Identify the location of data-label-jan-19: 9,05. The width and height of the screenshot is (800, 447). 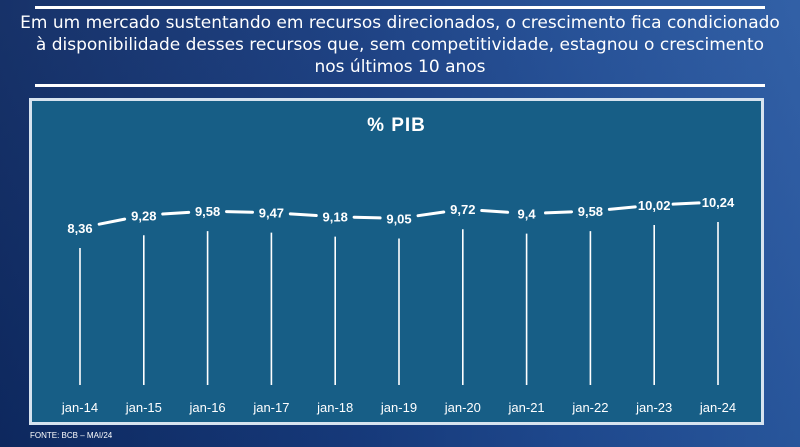
(398, 218).